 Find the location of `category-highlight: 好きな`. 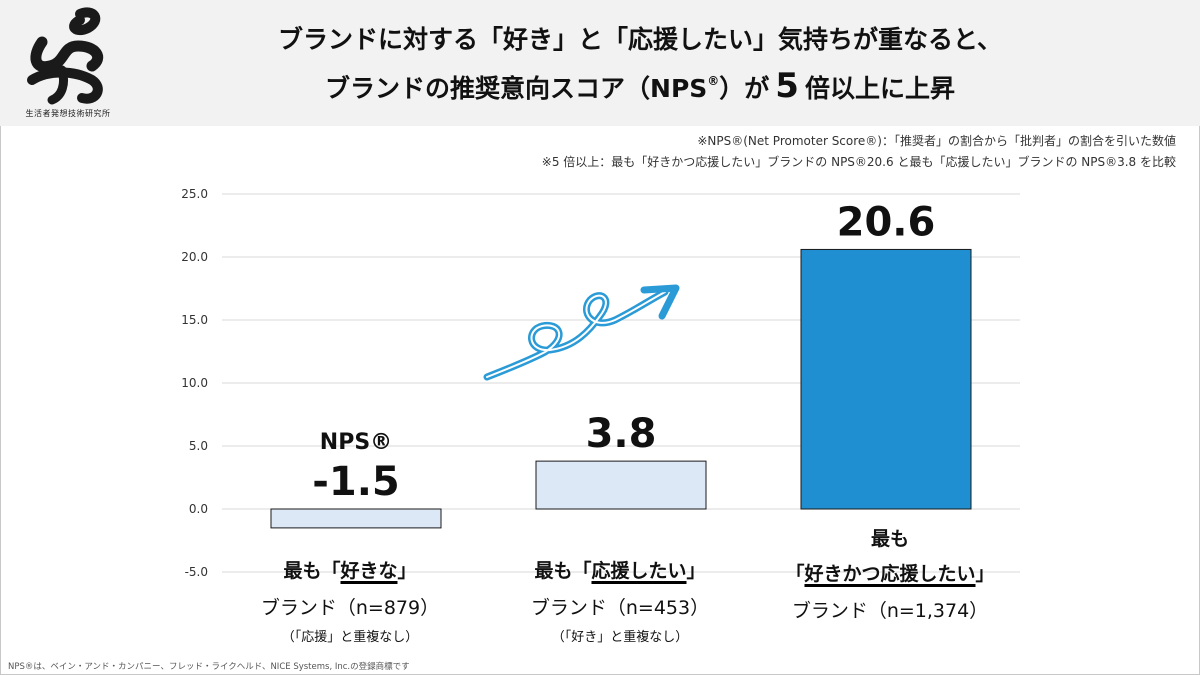

category-highlight: 好きな is located at coordinates (369, 571).